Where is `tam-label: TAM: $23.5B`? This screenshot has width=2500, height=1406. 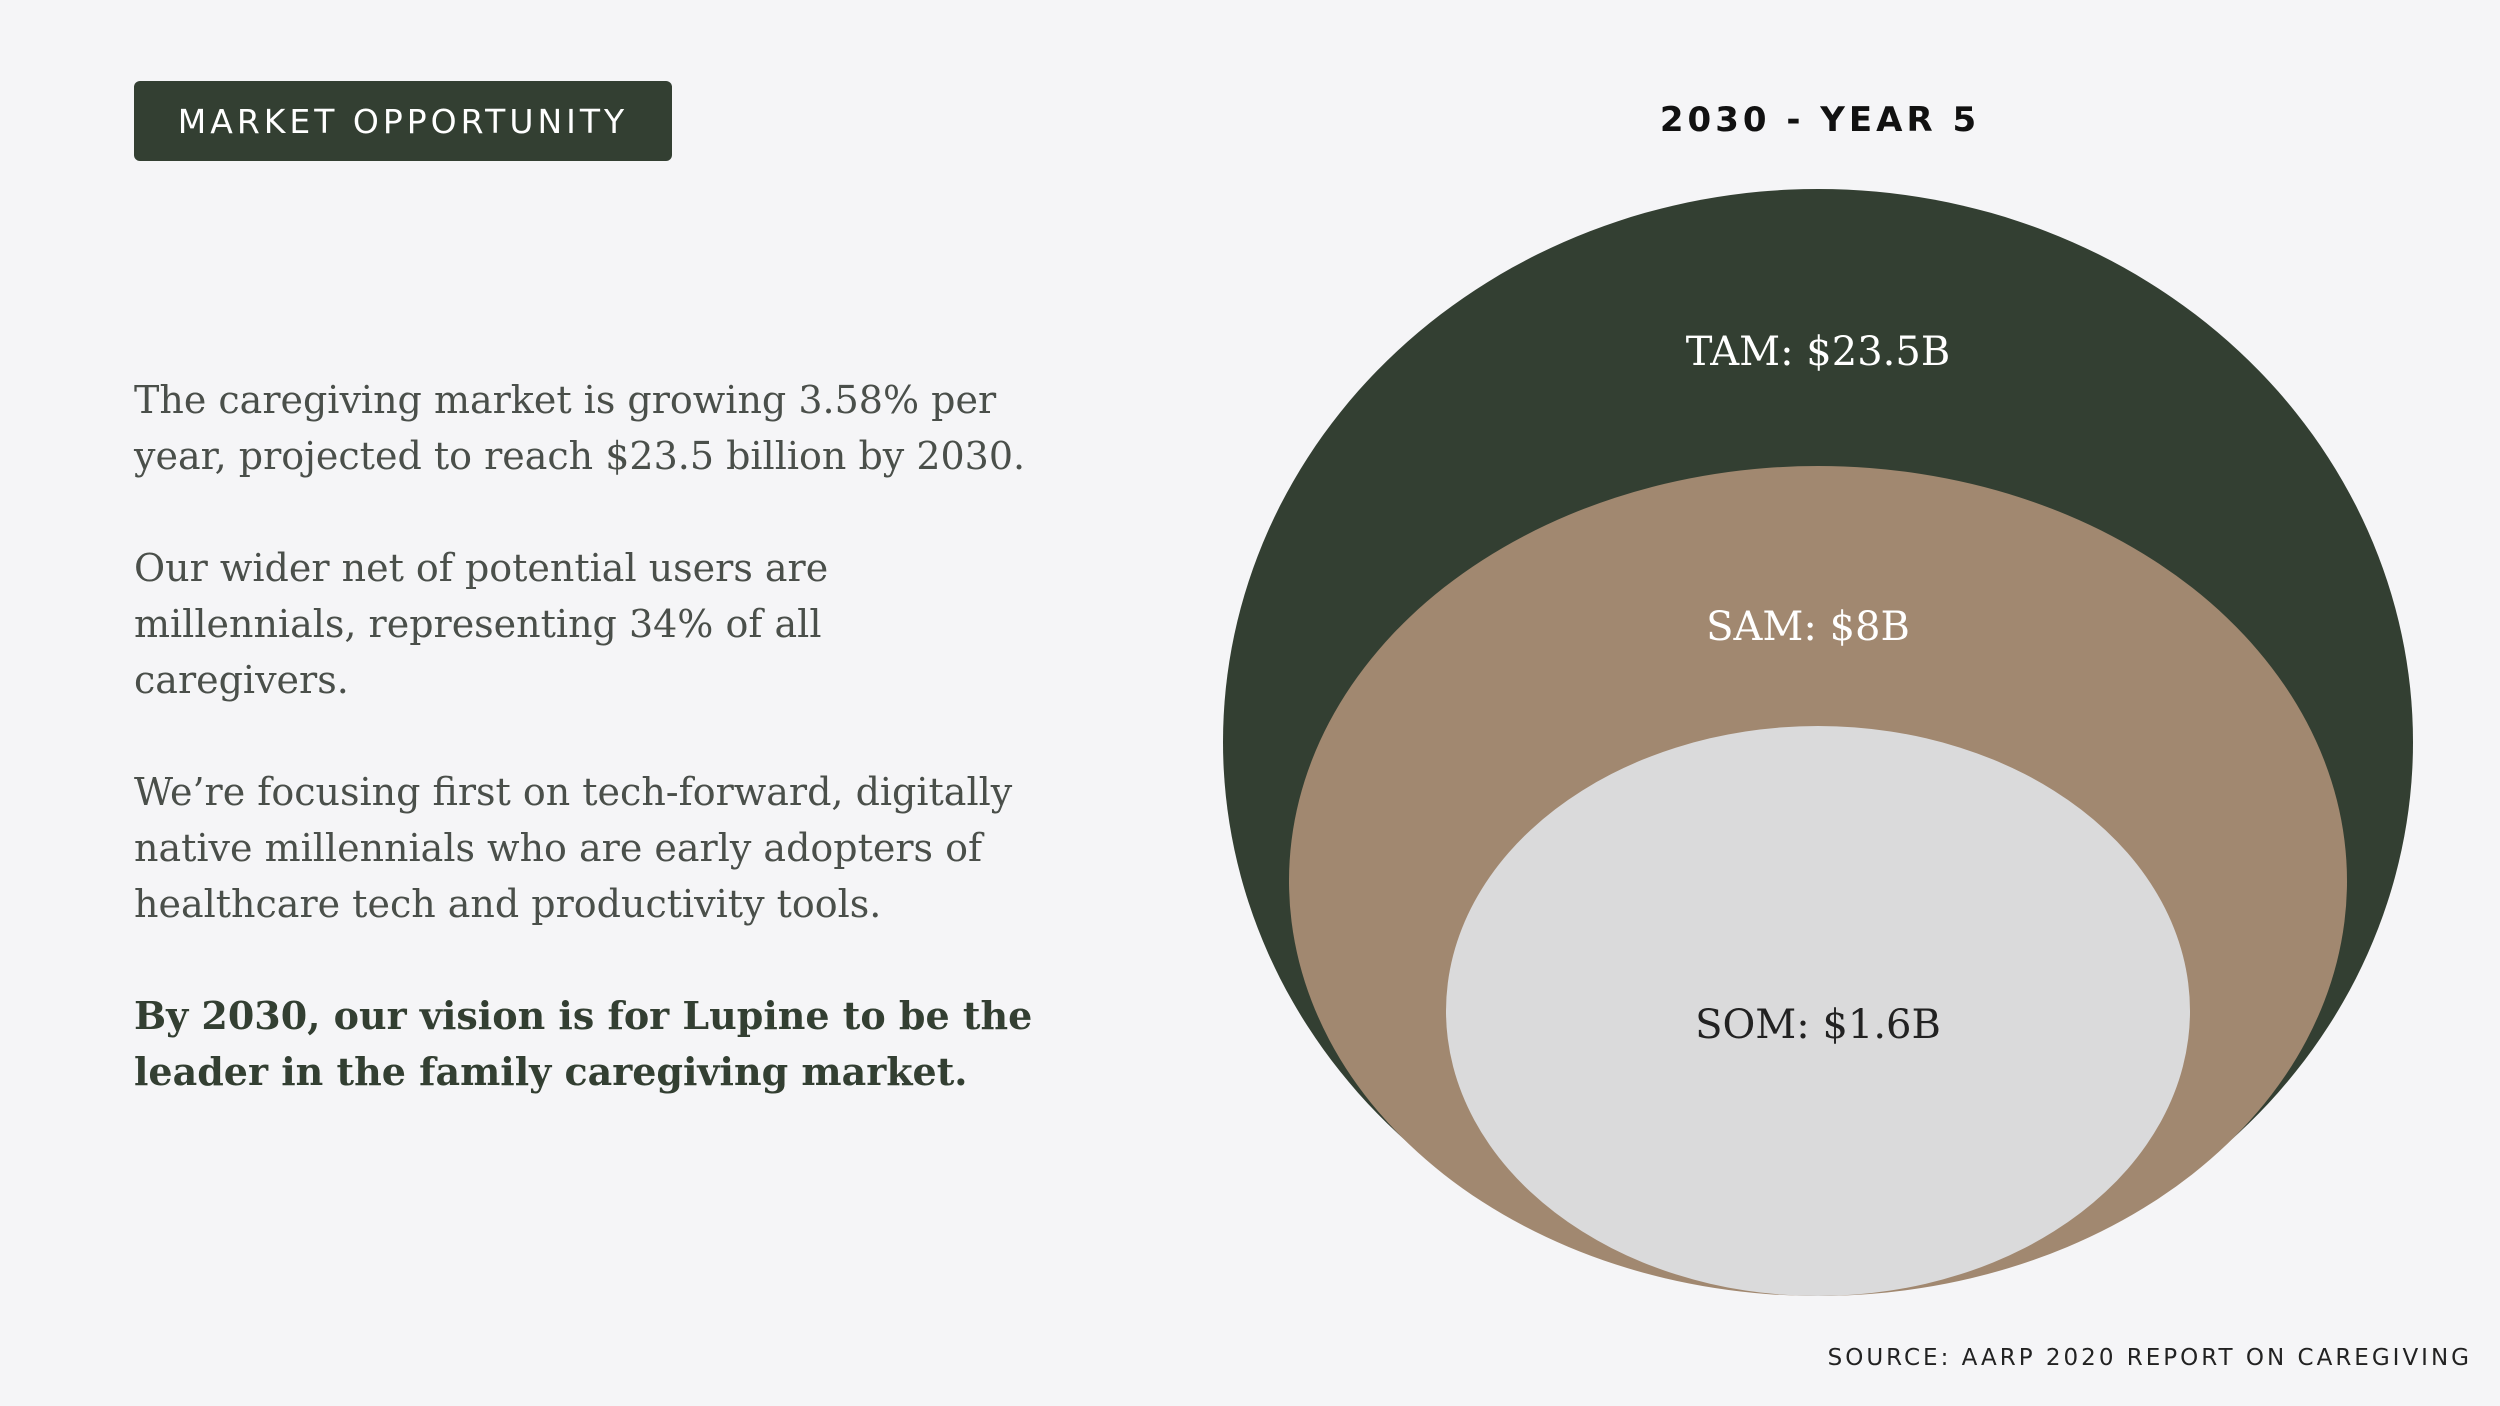 tam-label: TAM: $23.5B is located at coordinates (1818, 352).